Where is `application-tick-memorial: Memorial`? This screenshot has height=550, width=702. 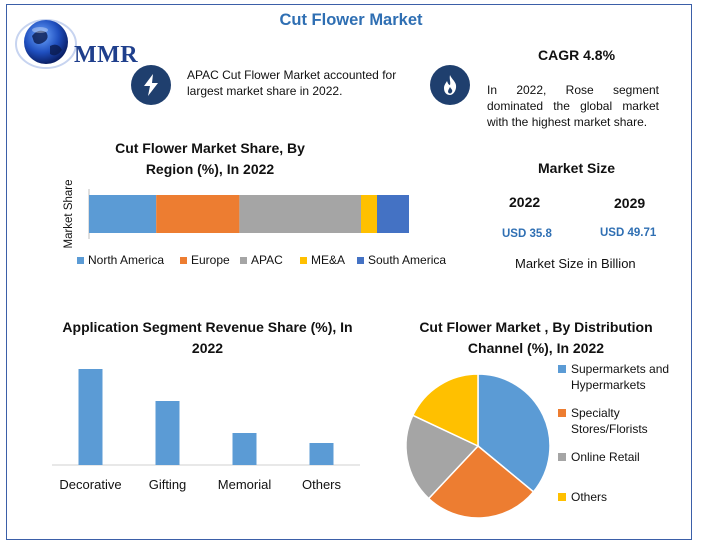
application-tick-memorial: Memorial is located at coordinates (245, 484).